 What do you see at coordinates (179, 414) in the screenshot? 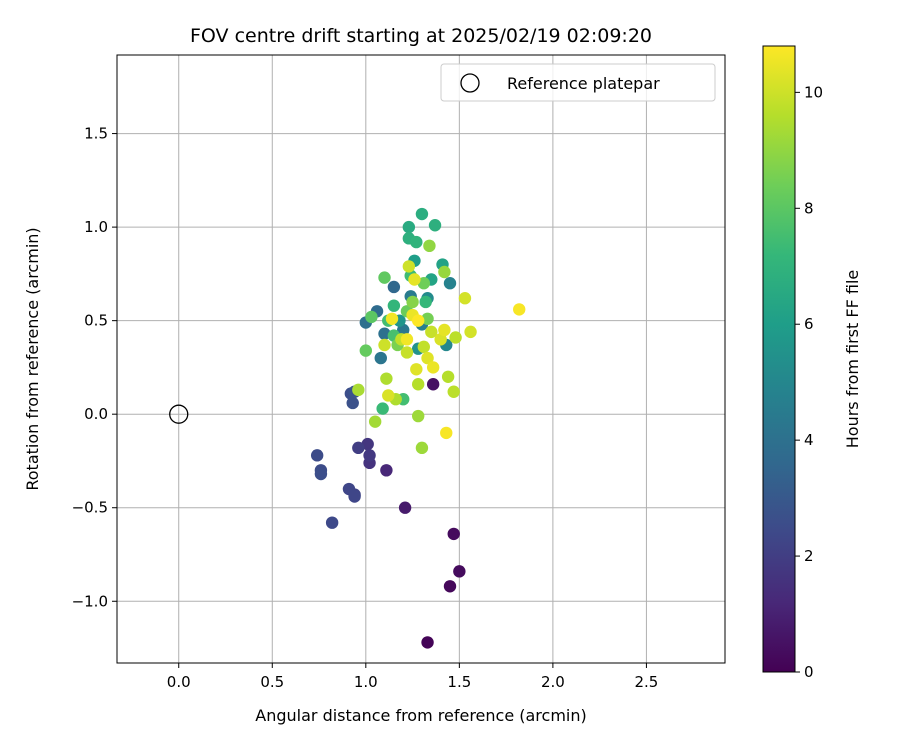
I see `reference-platepar-marker` at bounding box center [179, 414].